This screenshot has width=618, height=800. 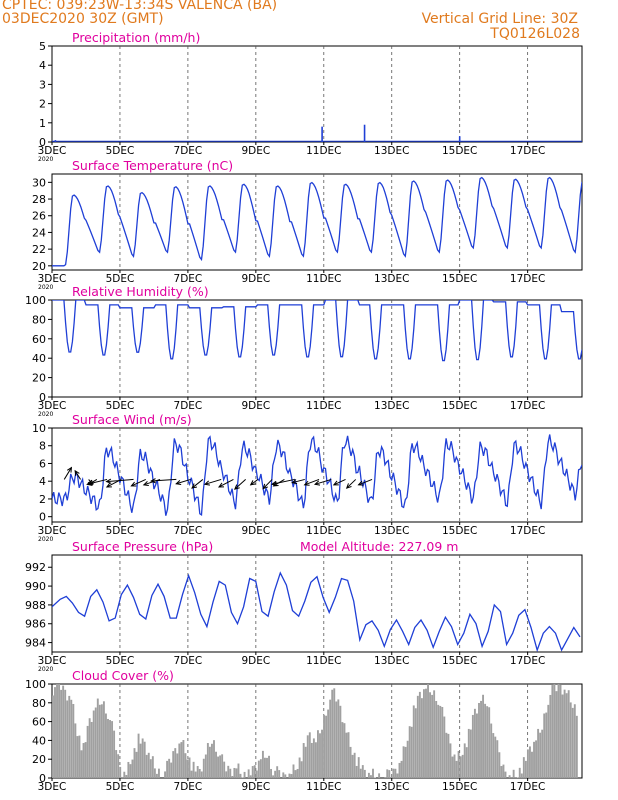 I want to click on y-tick-label: 30, so click(x=39, y=182).